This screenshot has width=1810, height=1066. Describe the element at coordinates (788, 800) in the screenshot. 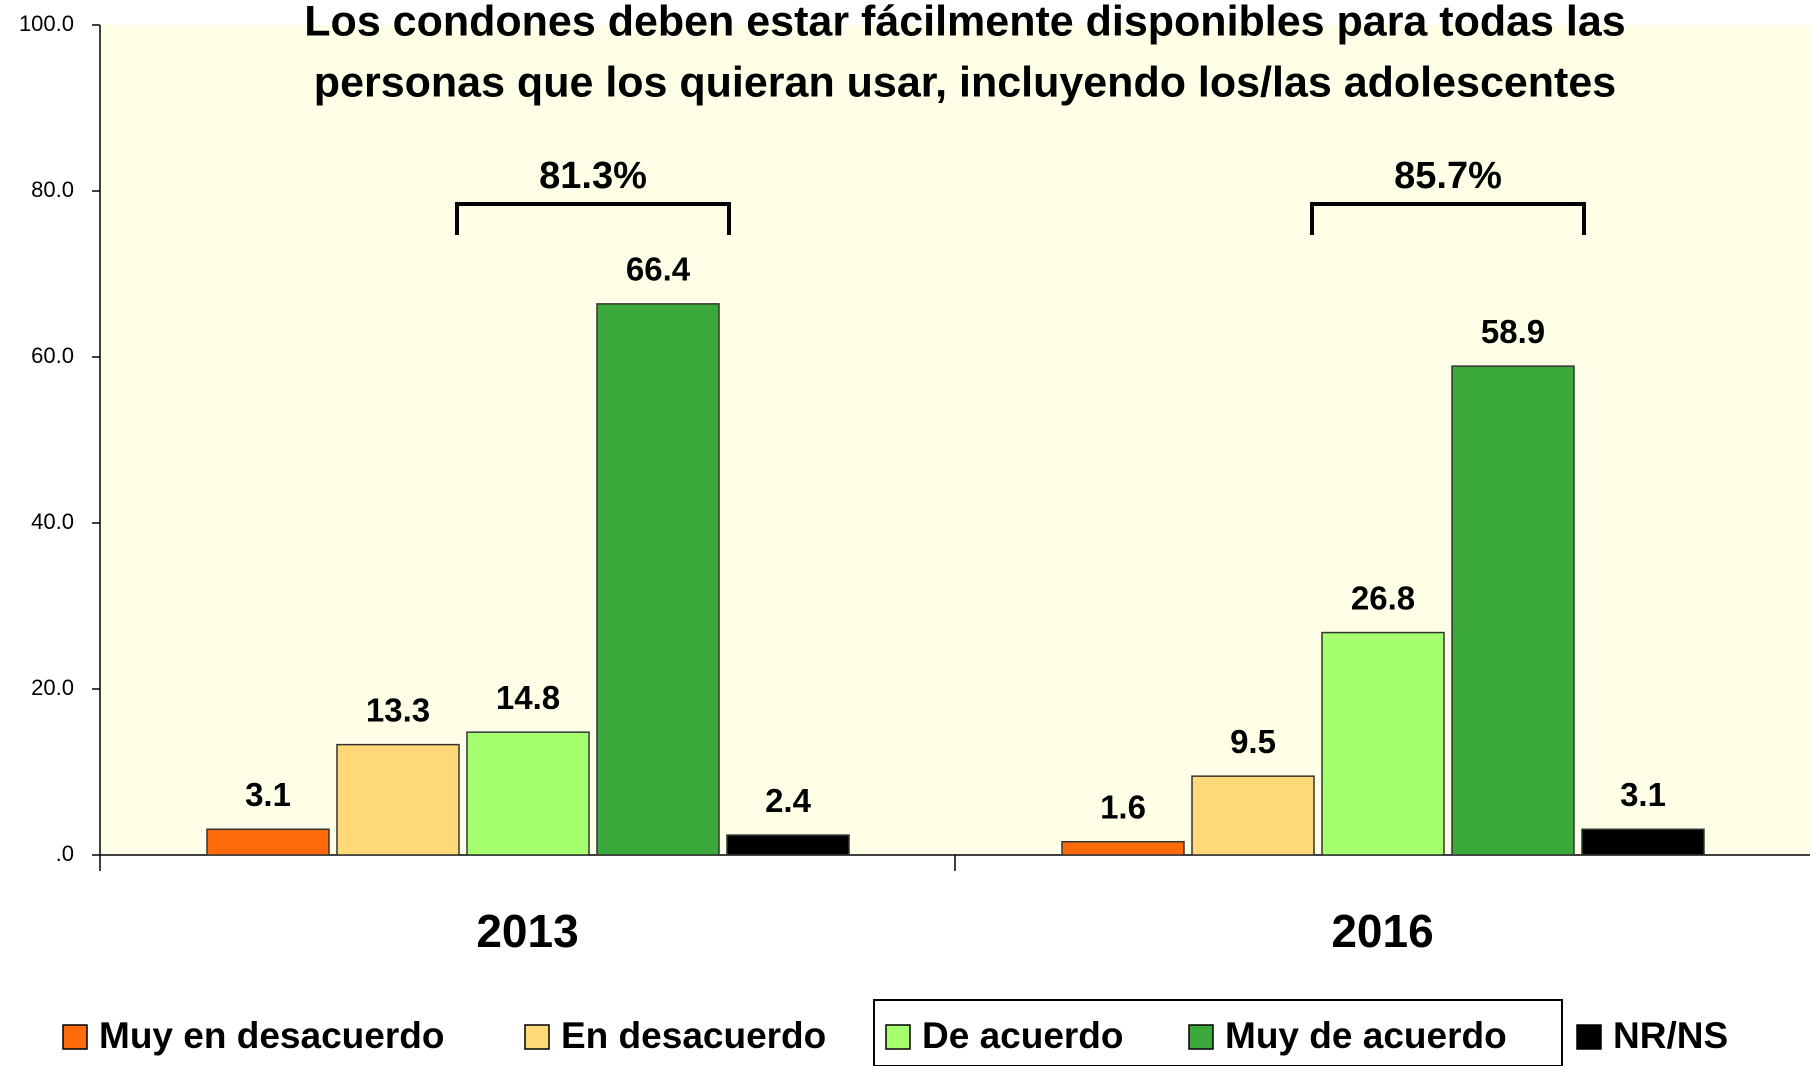

I see `data-label: 2.4` at that location.